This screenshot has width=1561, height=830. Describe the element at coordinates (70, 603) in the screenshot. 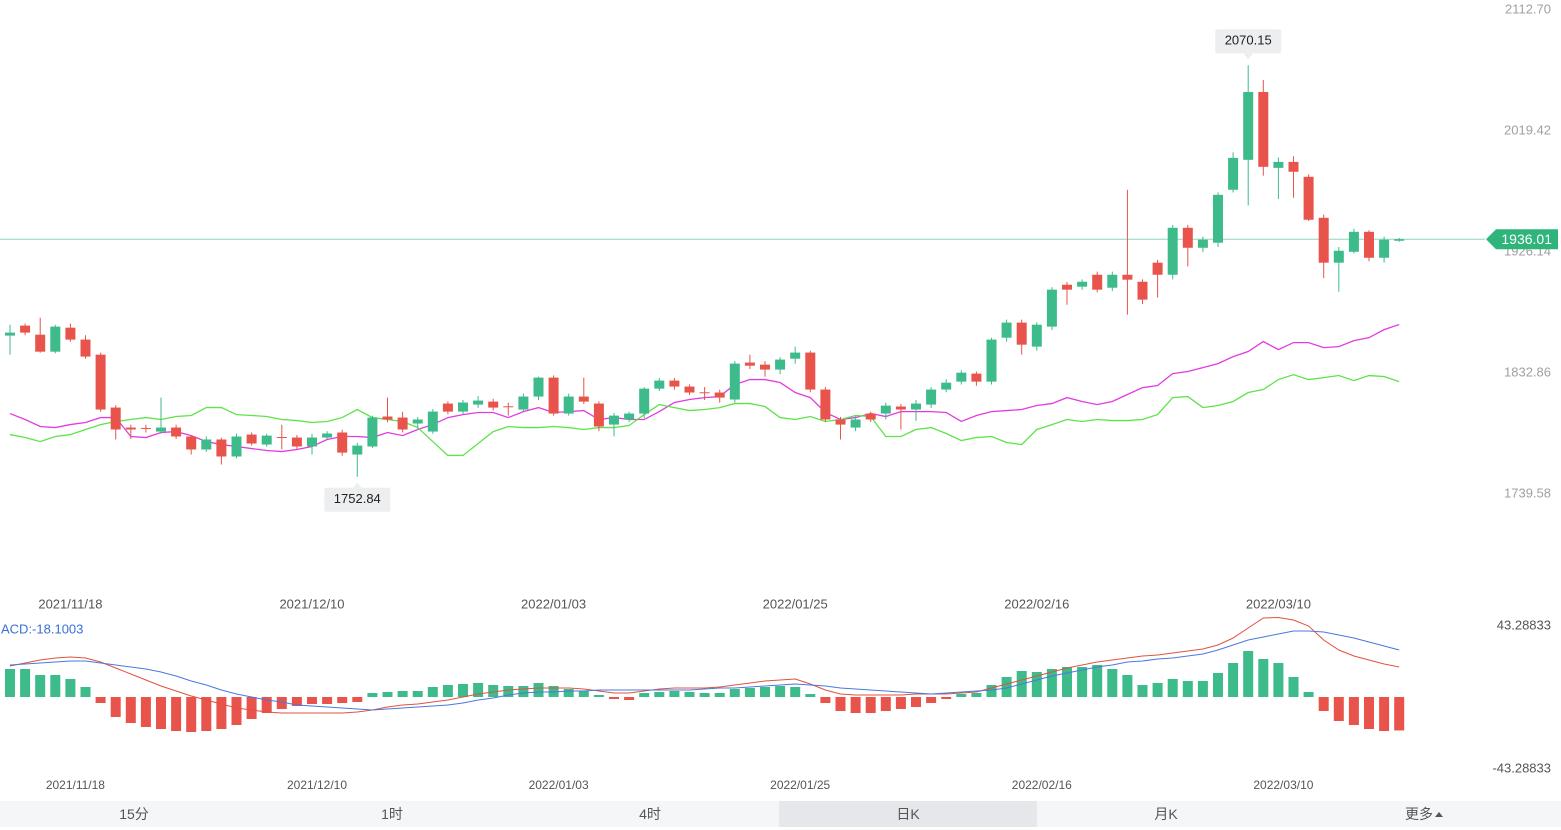

I see `x-tick-label: 2021/11/18` at that location.